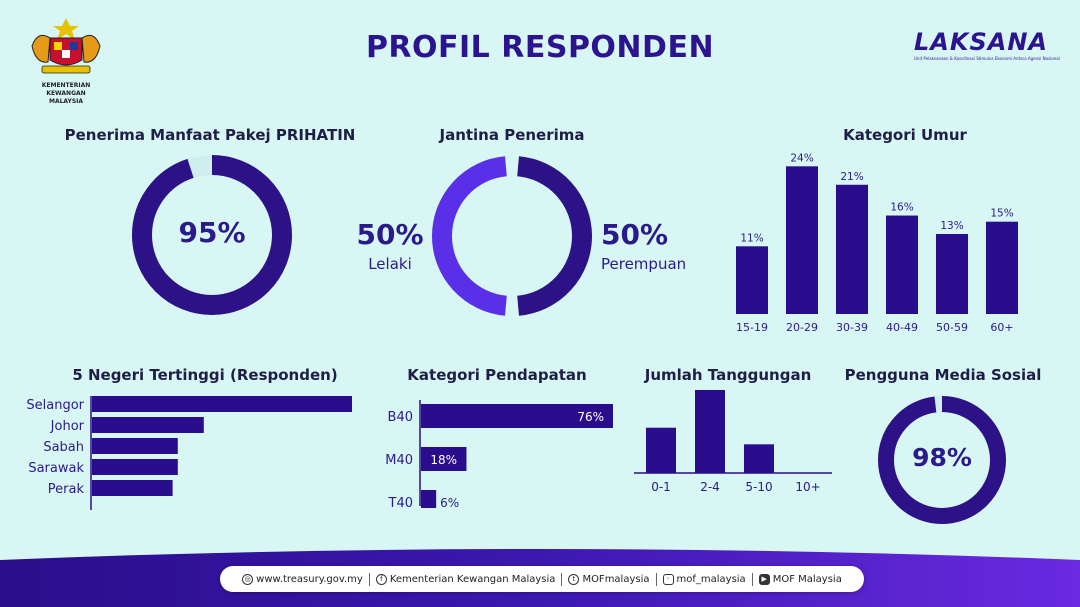  I want to click on gender-arc-lelaki, so click(470, 236).